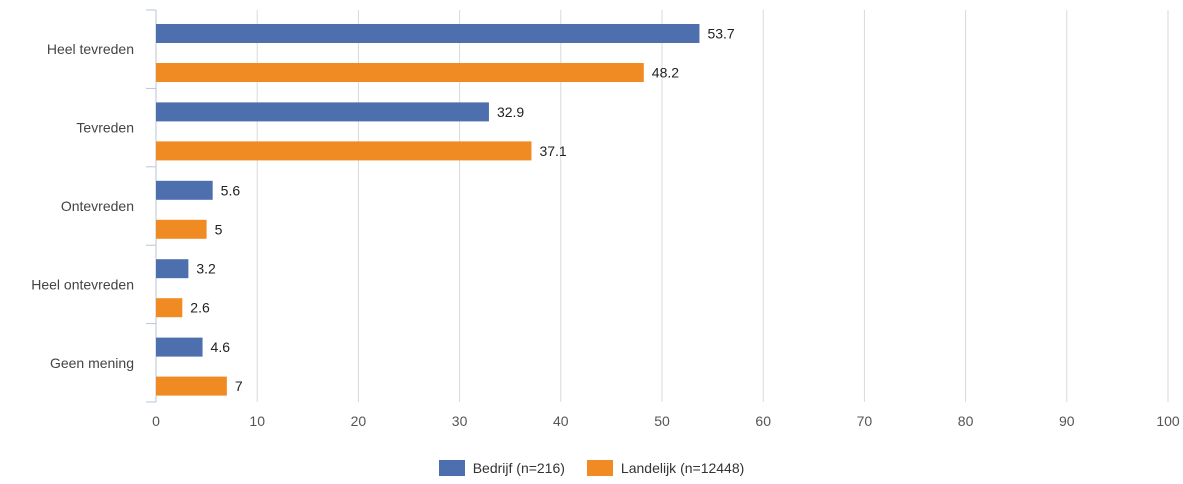  I want to click on legend-label-bedrijf: Bedrijf (n=216), so click(518, 468).